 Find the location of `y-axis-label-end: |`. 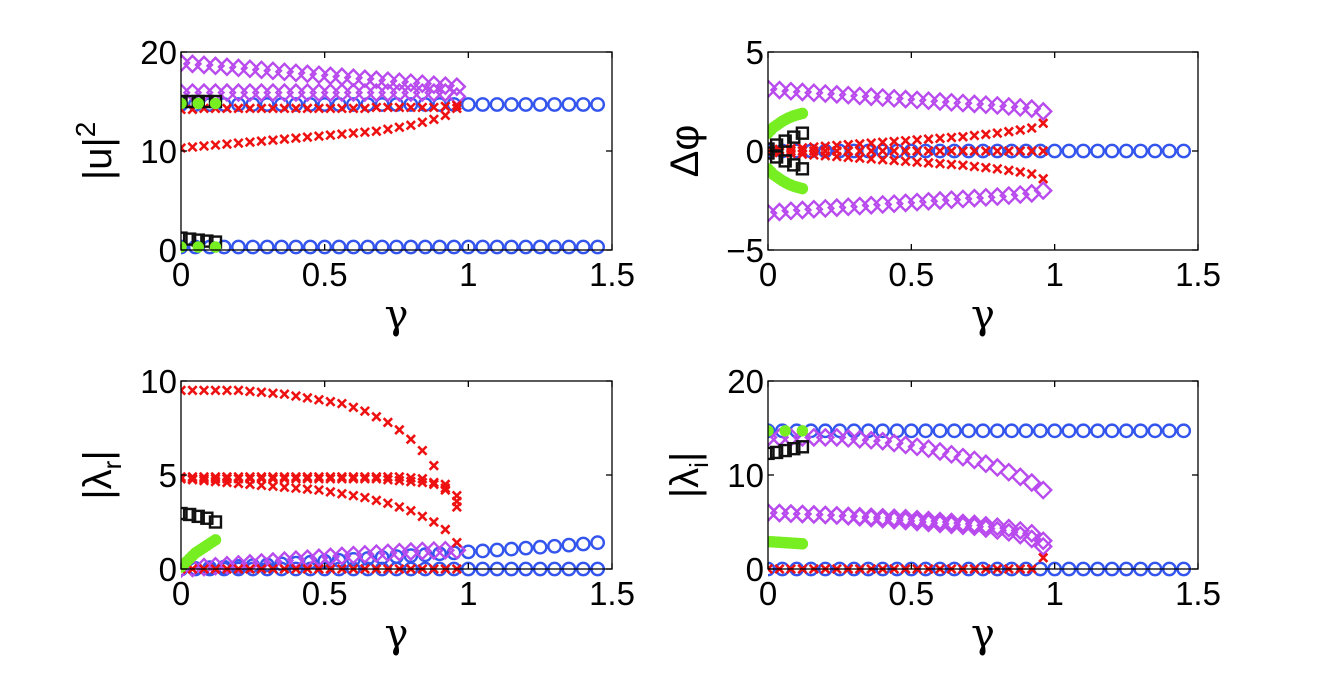

y-axis-label-end: | is located at coordinates (98, 455).